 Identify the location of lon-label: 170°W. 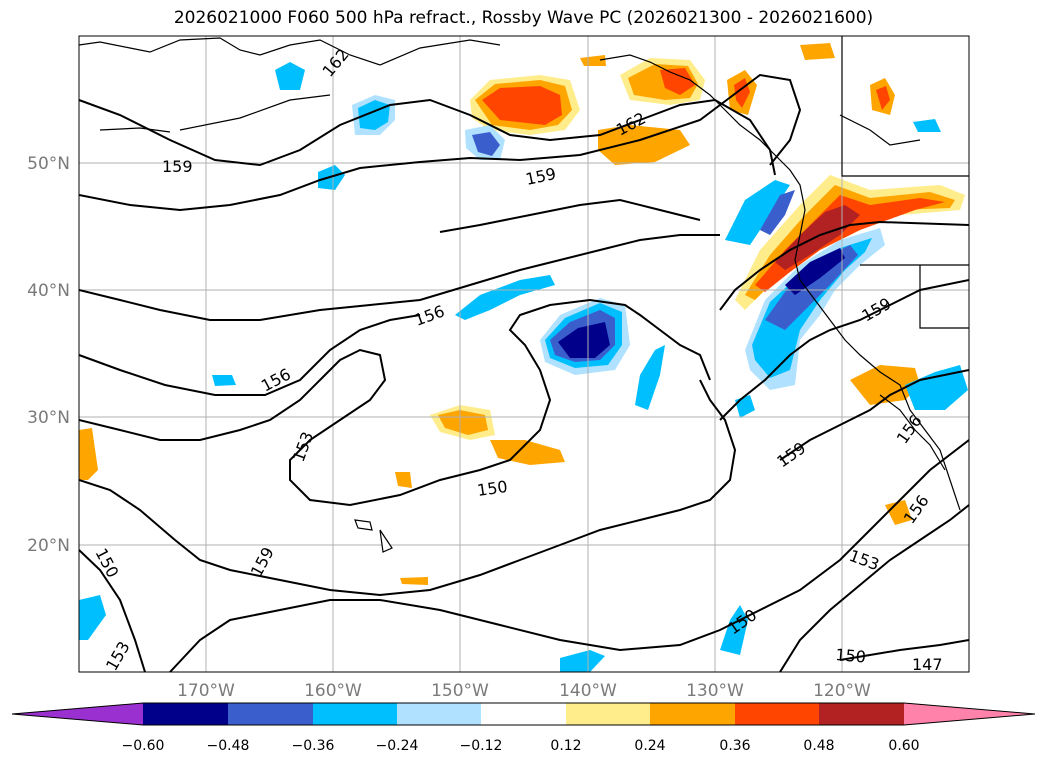
(206, 691).